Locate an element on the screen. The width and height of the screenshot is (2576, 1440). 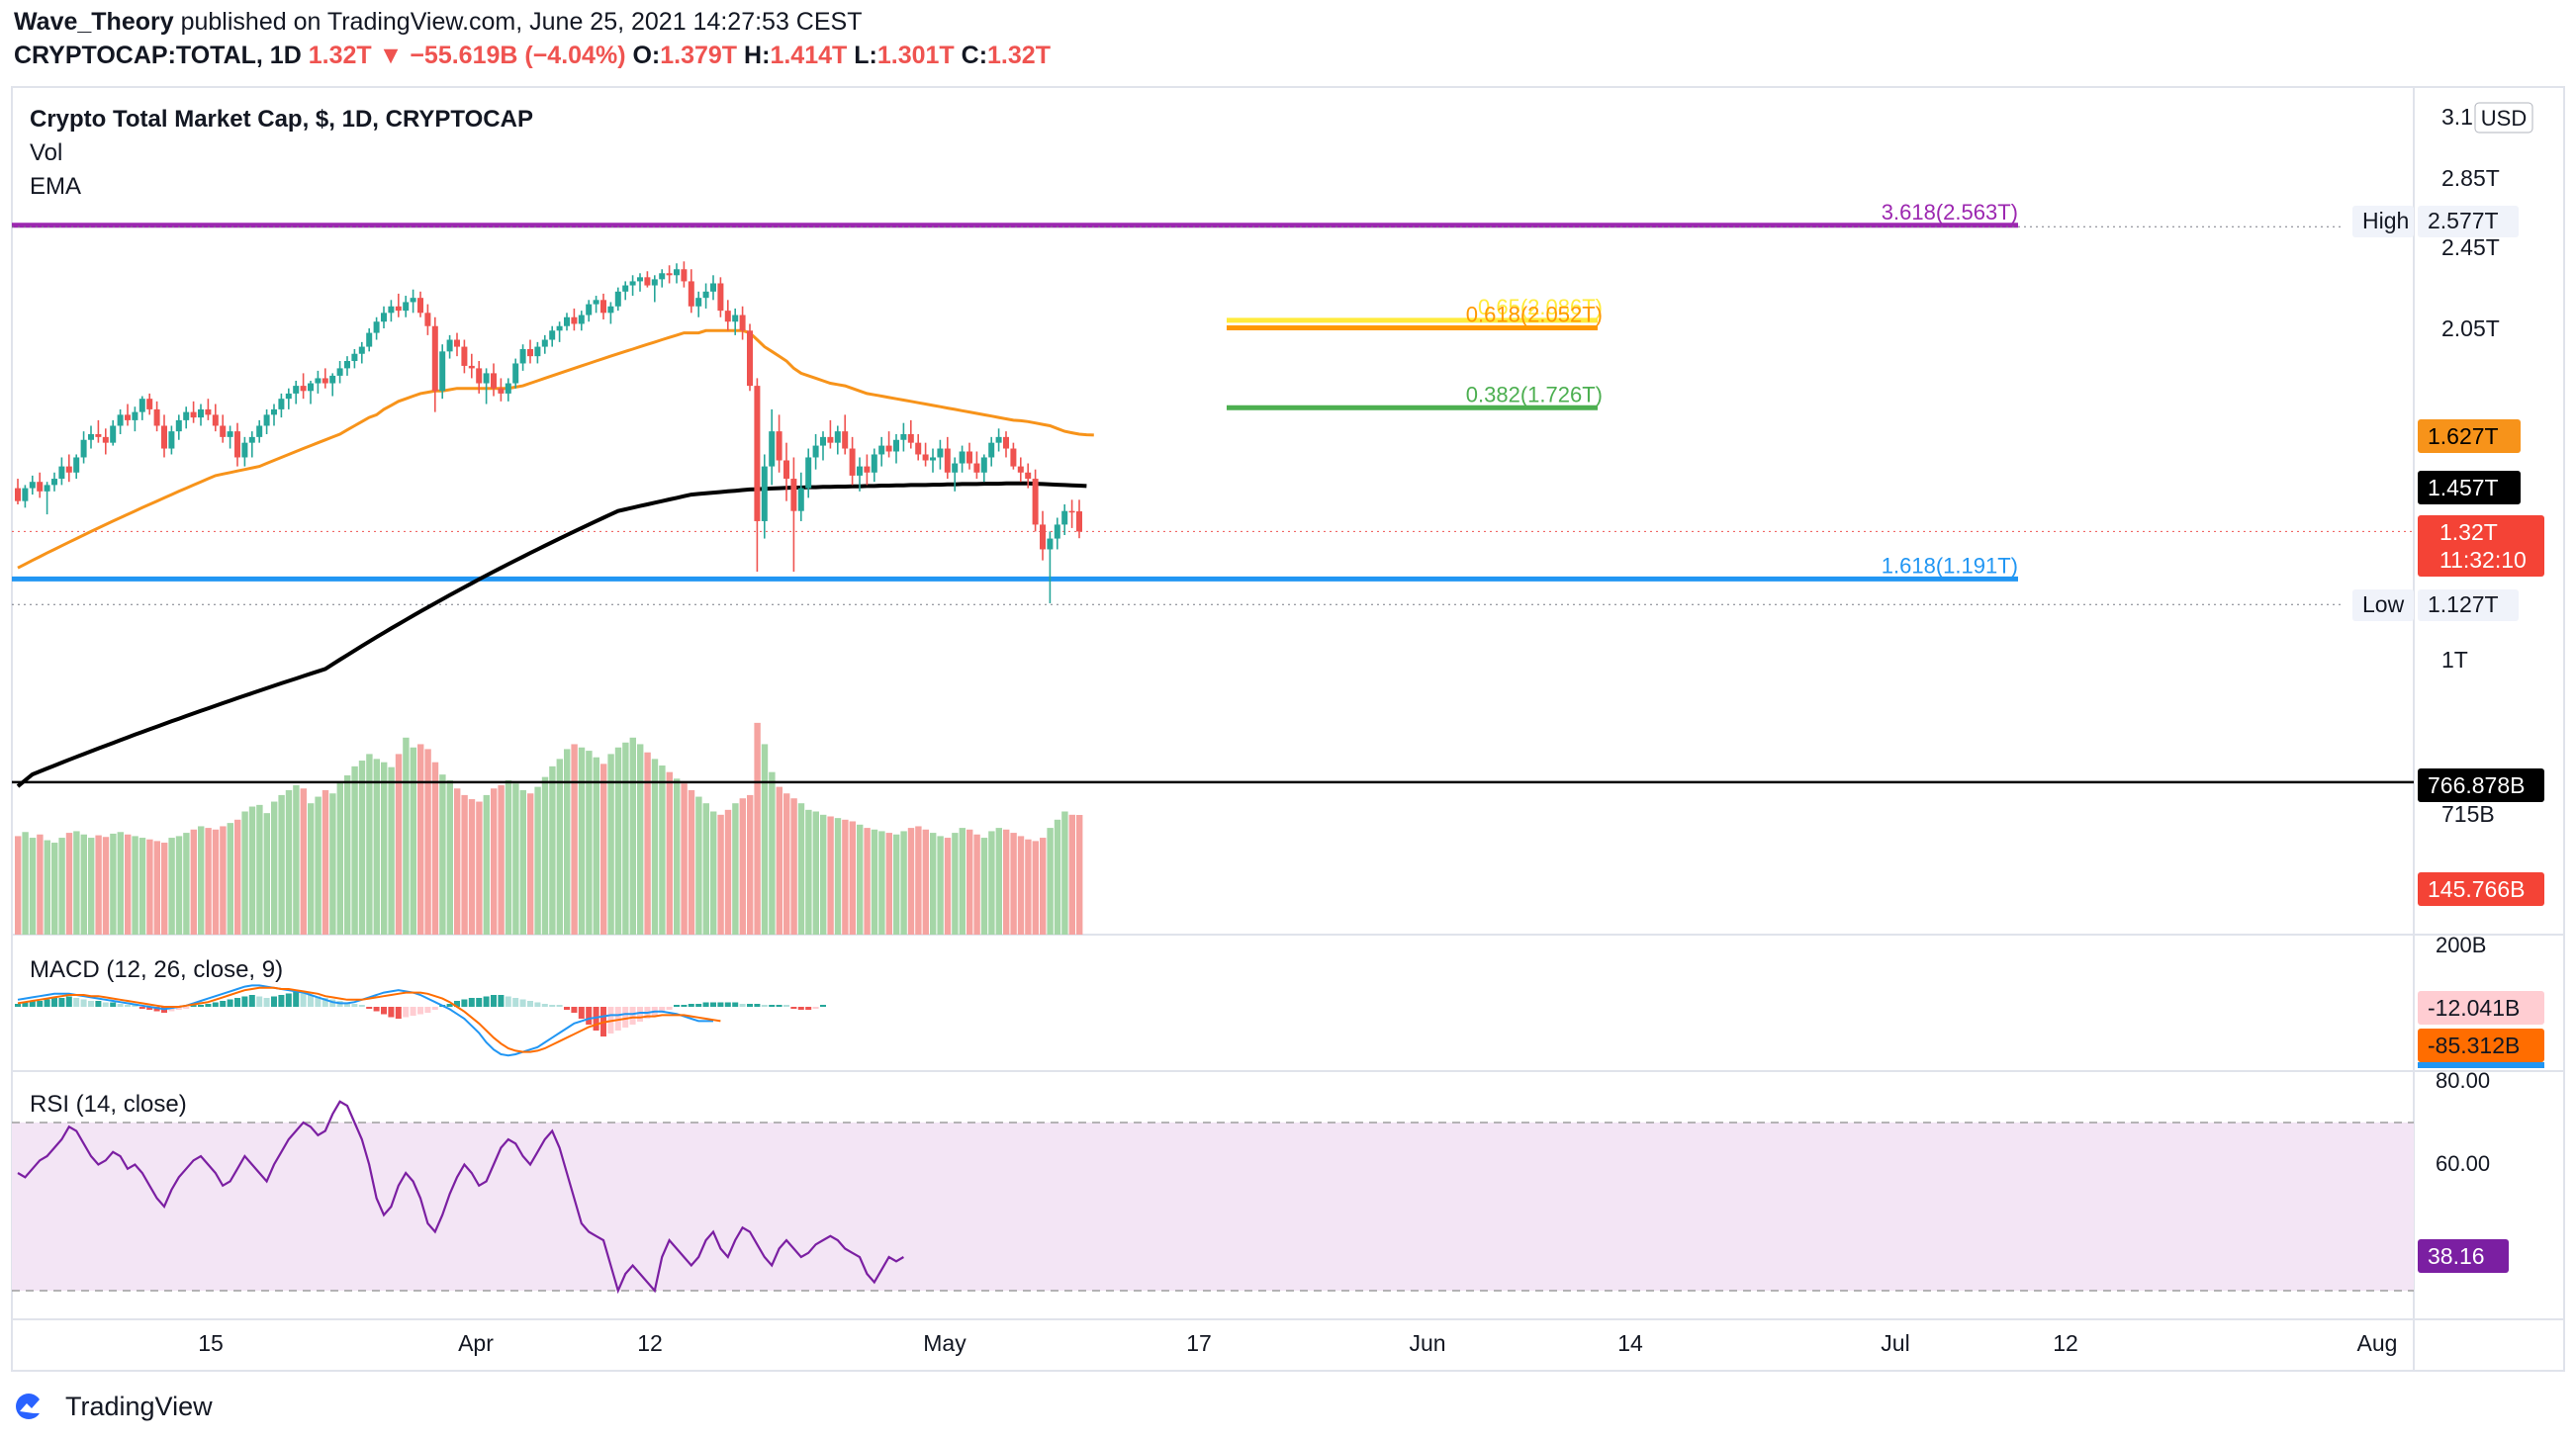
price-axis-tick: 715B is located at coordinates (2468, 814).